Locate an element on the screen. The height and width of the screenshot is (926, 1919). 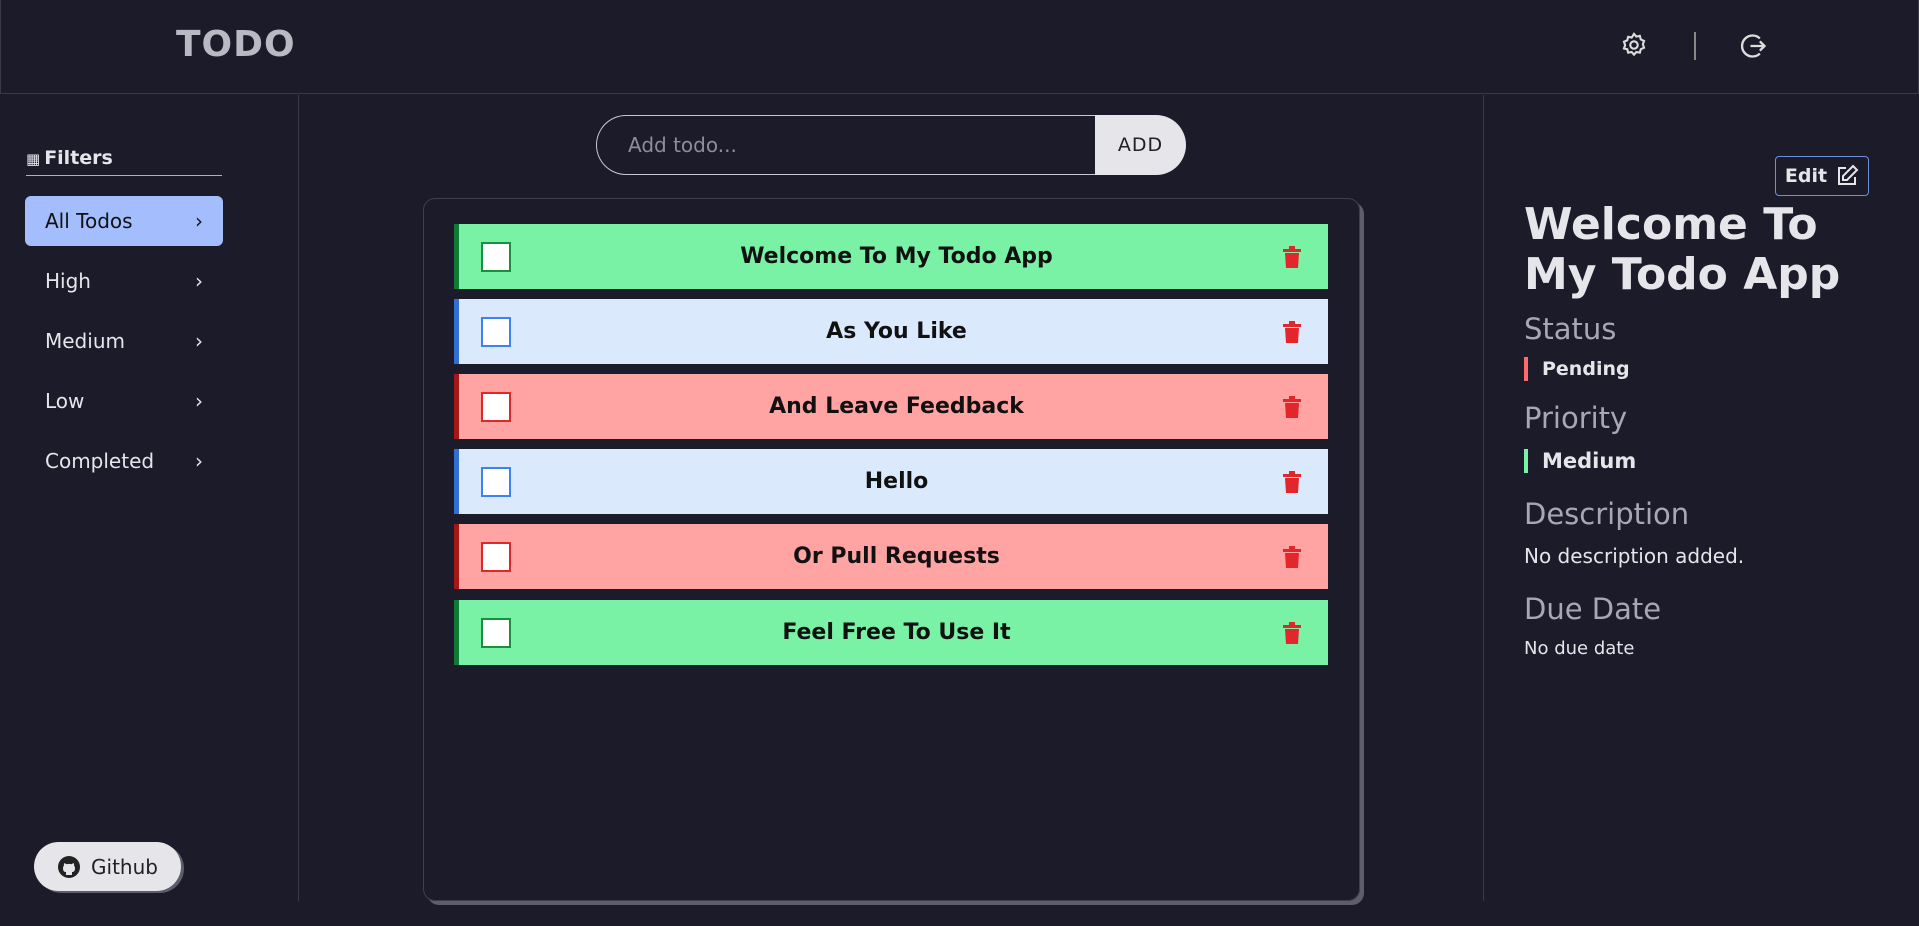
todo-item: Or Pull Requests is located at coordinates (891, 556).